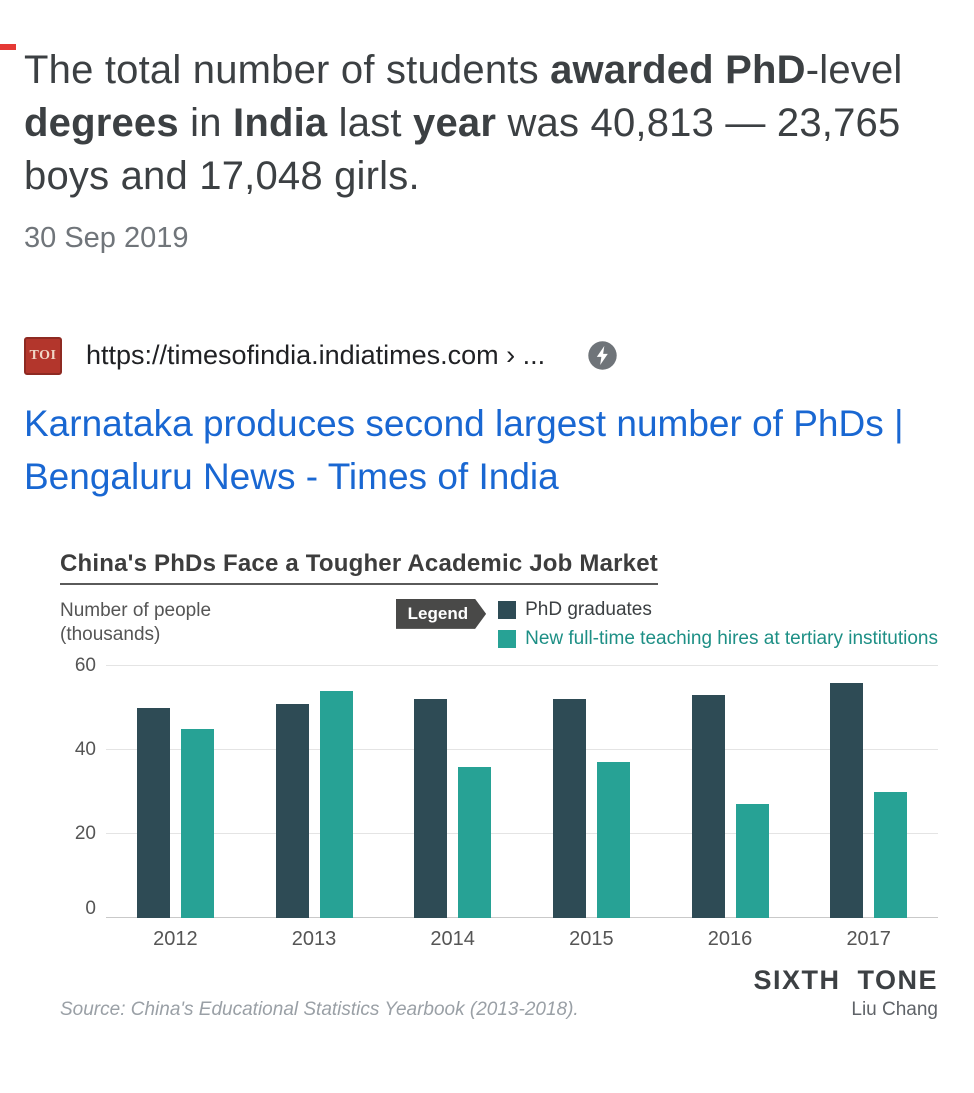 The image size is (974, 1093). What do you see at coordinates (854, 70) in the screenshot?
I see `snippet-segment: -level` at bounding box center [854, 70].